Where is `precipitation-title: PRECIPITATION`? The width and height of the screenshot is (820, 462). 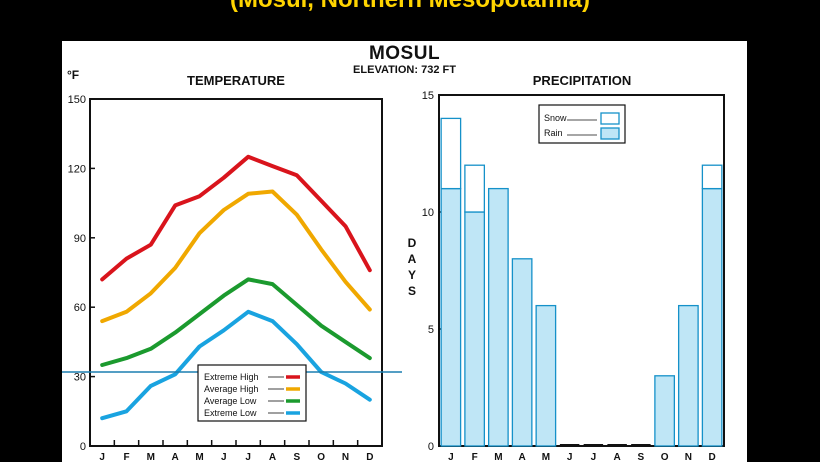
precipitation-title: PRECIPITATION is located at coordinates (582, 80).